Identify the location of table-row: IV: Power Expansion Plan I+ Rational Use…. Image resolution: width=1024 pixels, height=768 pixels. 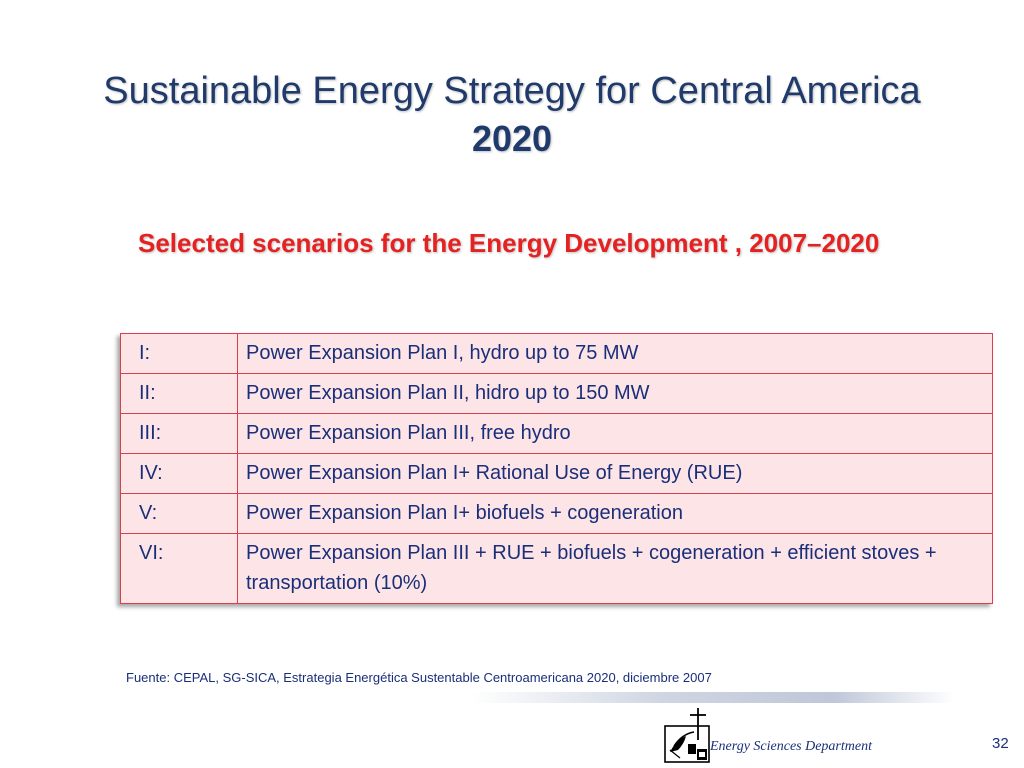
(556, 473).